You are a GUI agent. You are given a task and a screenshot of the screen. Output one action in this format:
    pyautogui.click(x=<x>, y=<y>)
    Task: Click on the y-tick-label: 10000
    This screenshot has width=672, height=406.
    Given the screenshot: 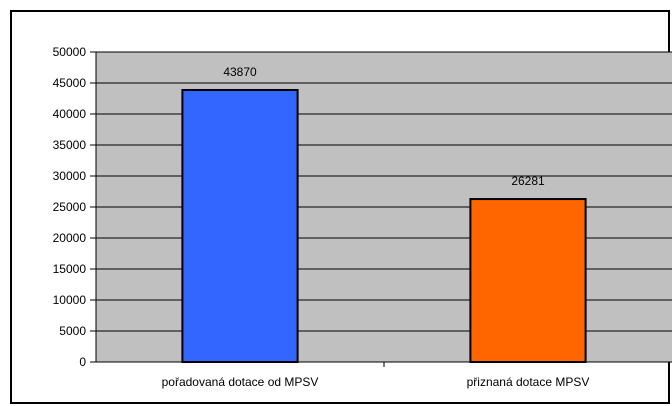 What is the action you would take?
    pyautogui.click(x=70, y=300)
    